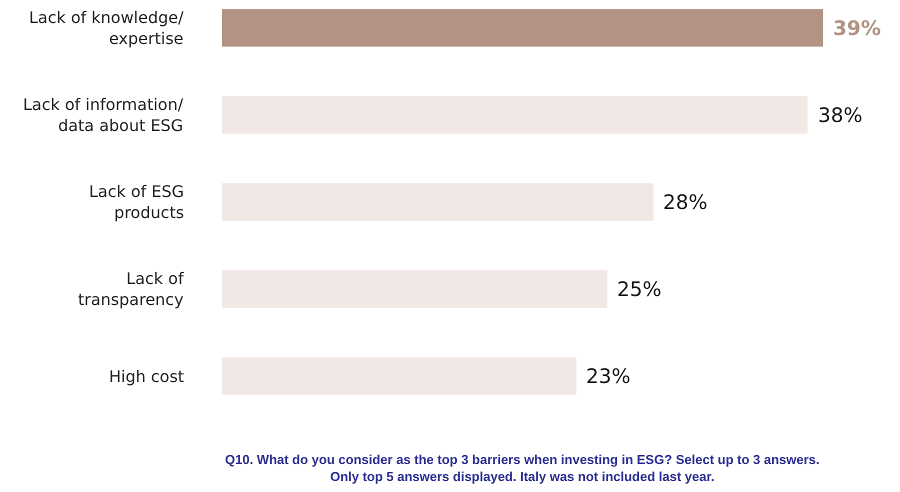  What do you see at coordinates (639, 289) in the screenshot?
I see `data-label: 25%` at bounding box center [639, 289].